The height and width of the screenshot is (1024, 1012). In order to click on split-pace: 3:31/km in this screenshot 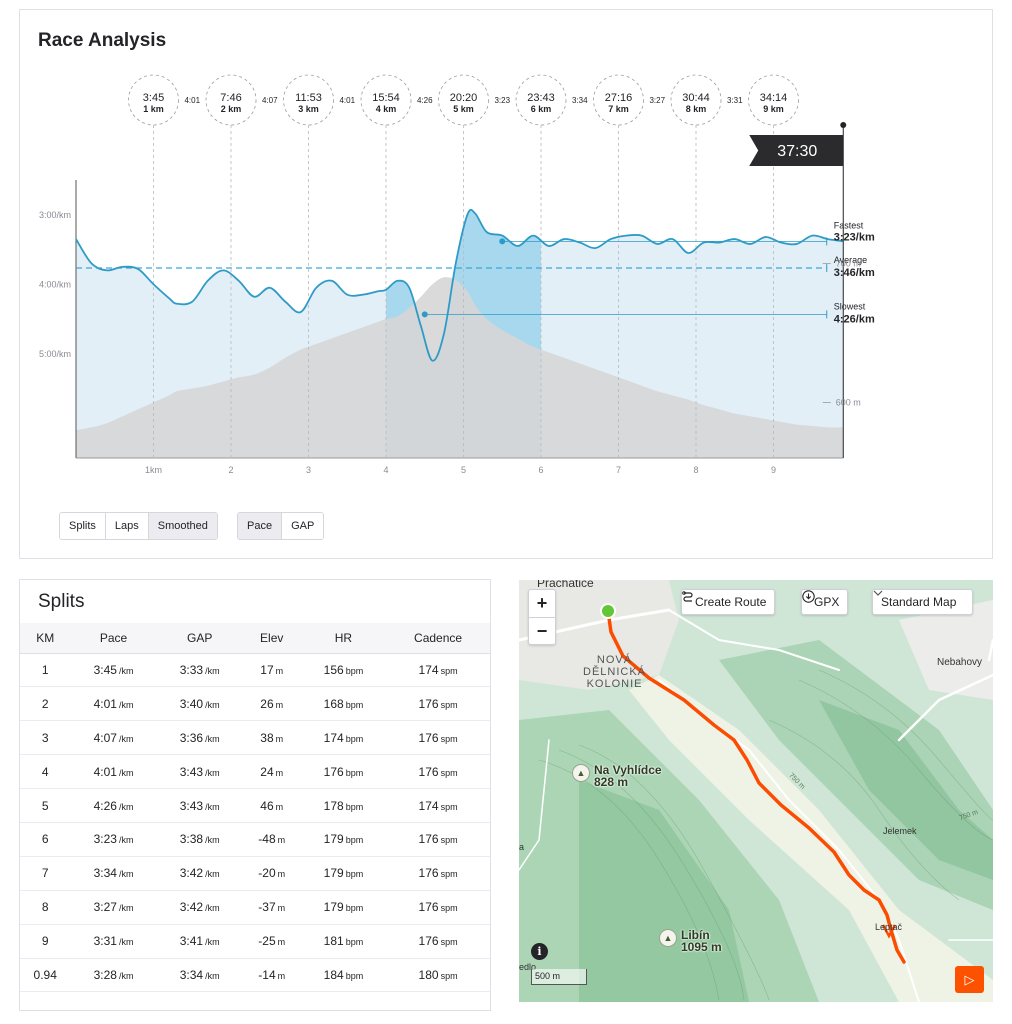, I will do `click(113, 941)`.